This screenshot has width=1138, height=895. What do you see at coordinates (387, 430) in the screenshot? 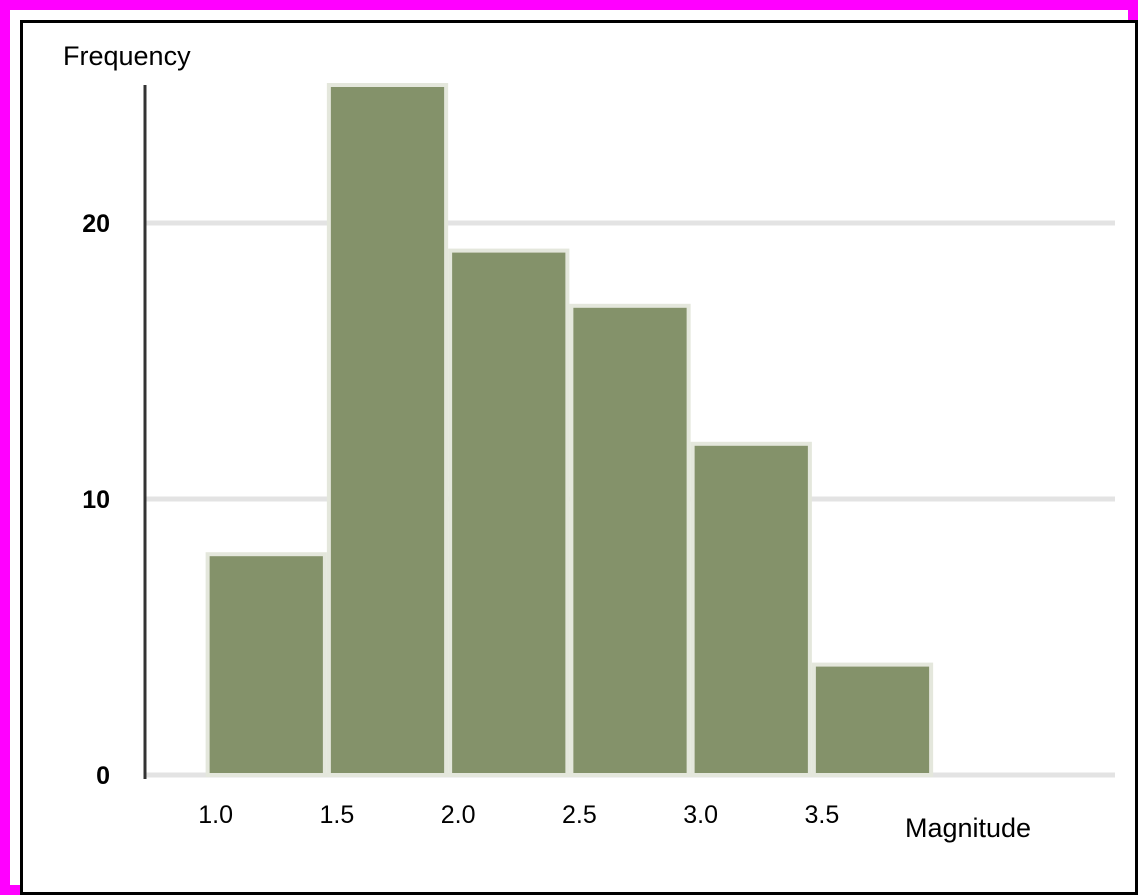
I see `bar-1.5-2.0` at bounding box center [387, 430].